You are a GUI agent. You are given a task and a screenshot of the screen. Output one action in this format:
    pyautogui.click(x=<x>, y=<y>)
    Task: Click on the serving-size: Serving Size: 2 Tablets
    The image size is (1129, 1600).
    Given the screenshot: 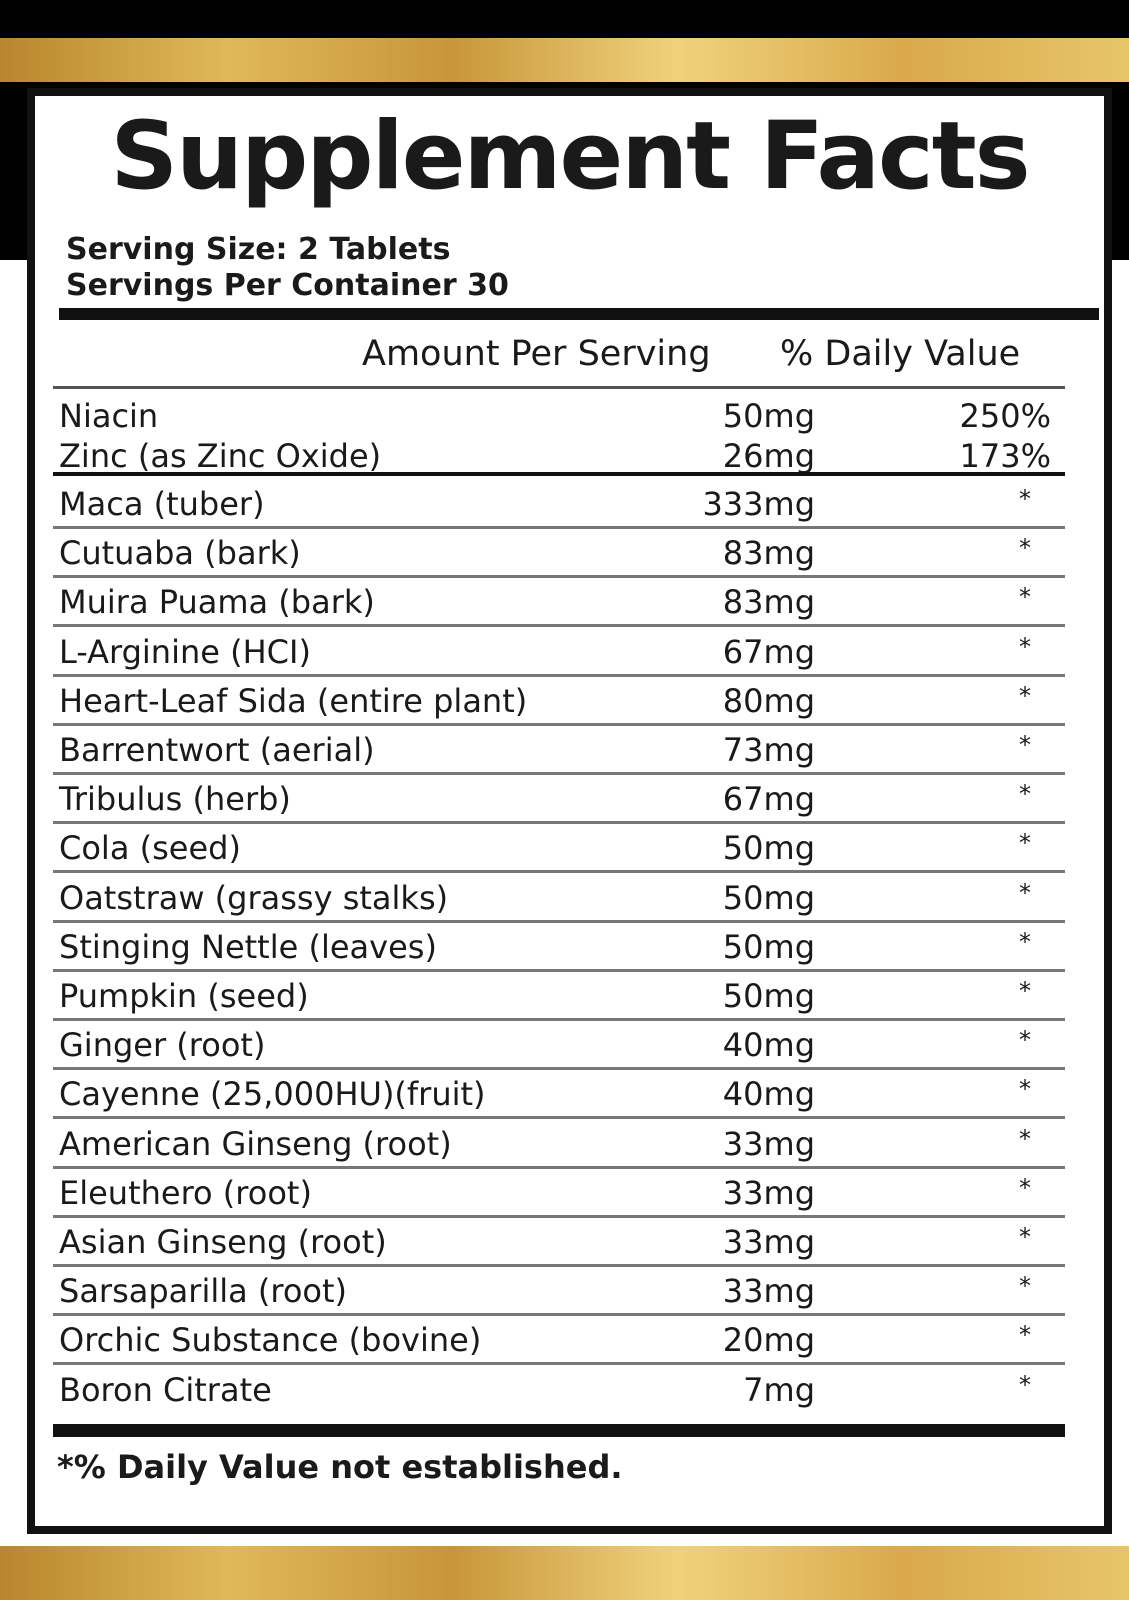 What is the action you would take?
    pyautogui.click(x=258, y=249)
    